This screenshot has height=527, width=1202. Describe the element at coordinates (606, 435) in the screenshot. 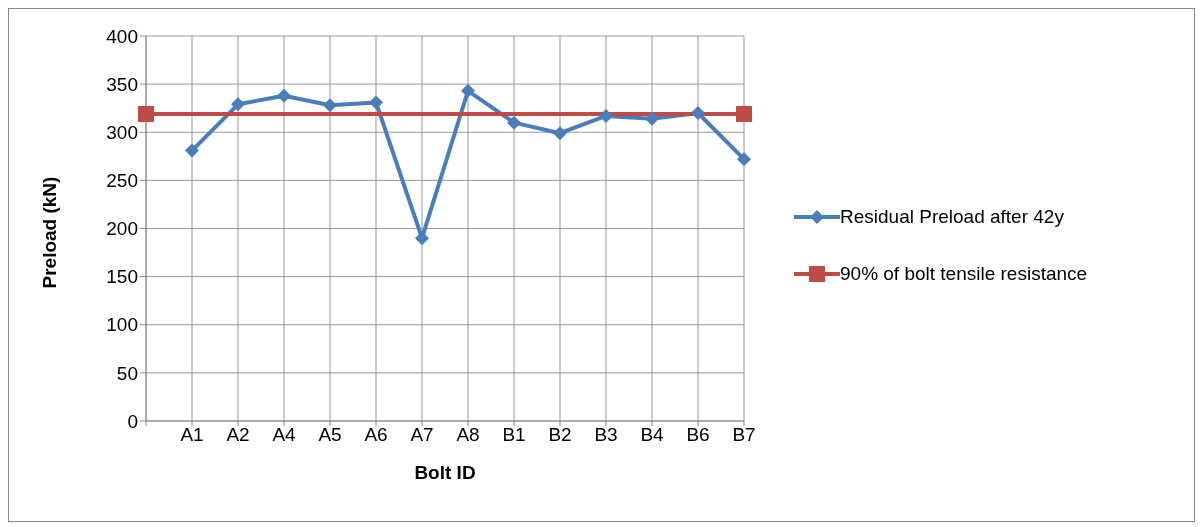

I see `x-tick-label: B3` at that location.